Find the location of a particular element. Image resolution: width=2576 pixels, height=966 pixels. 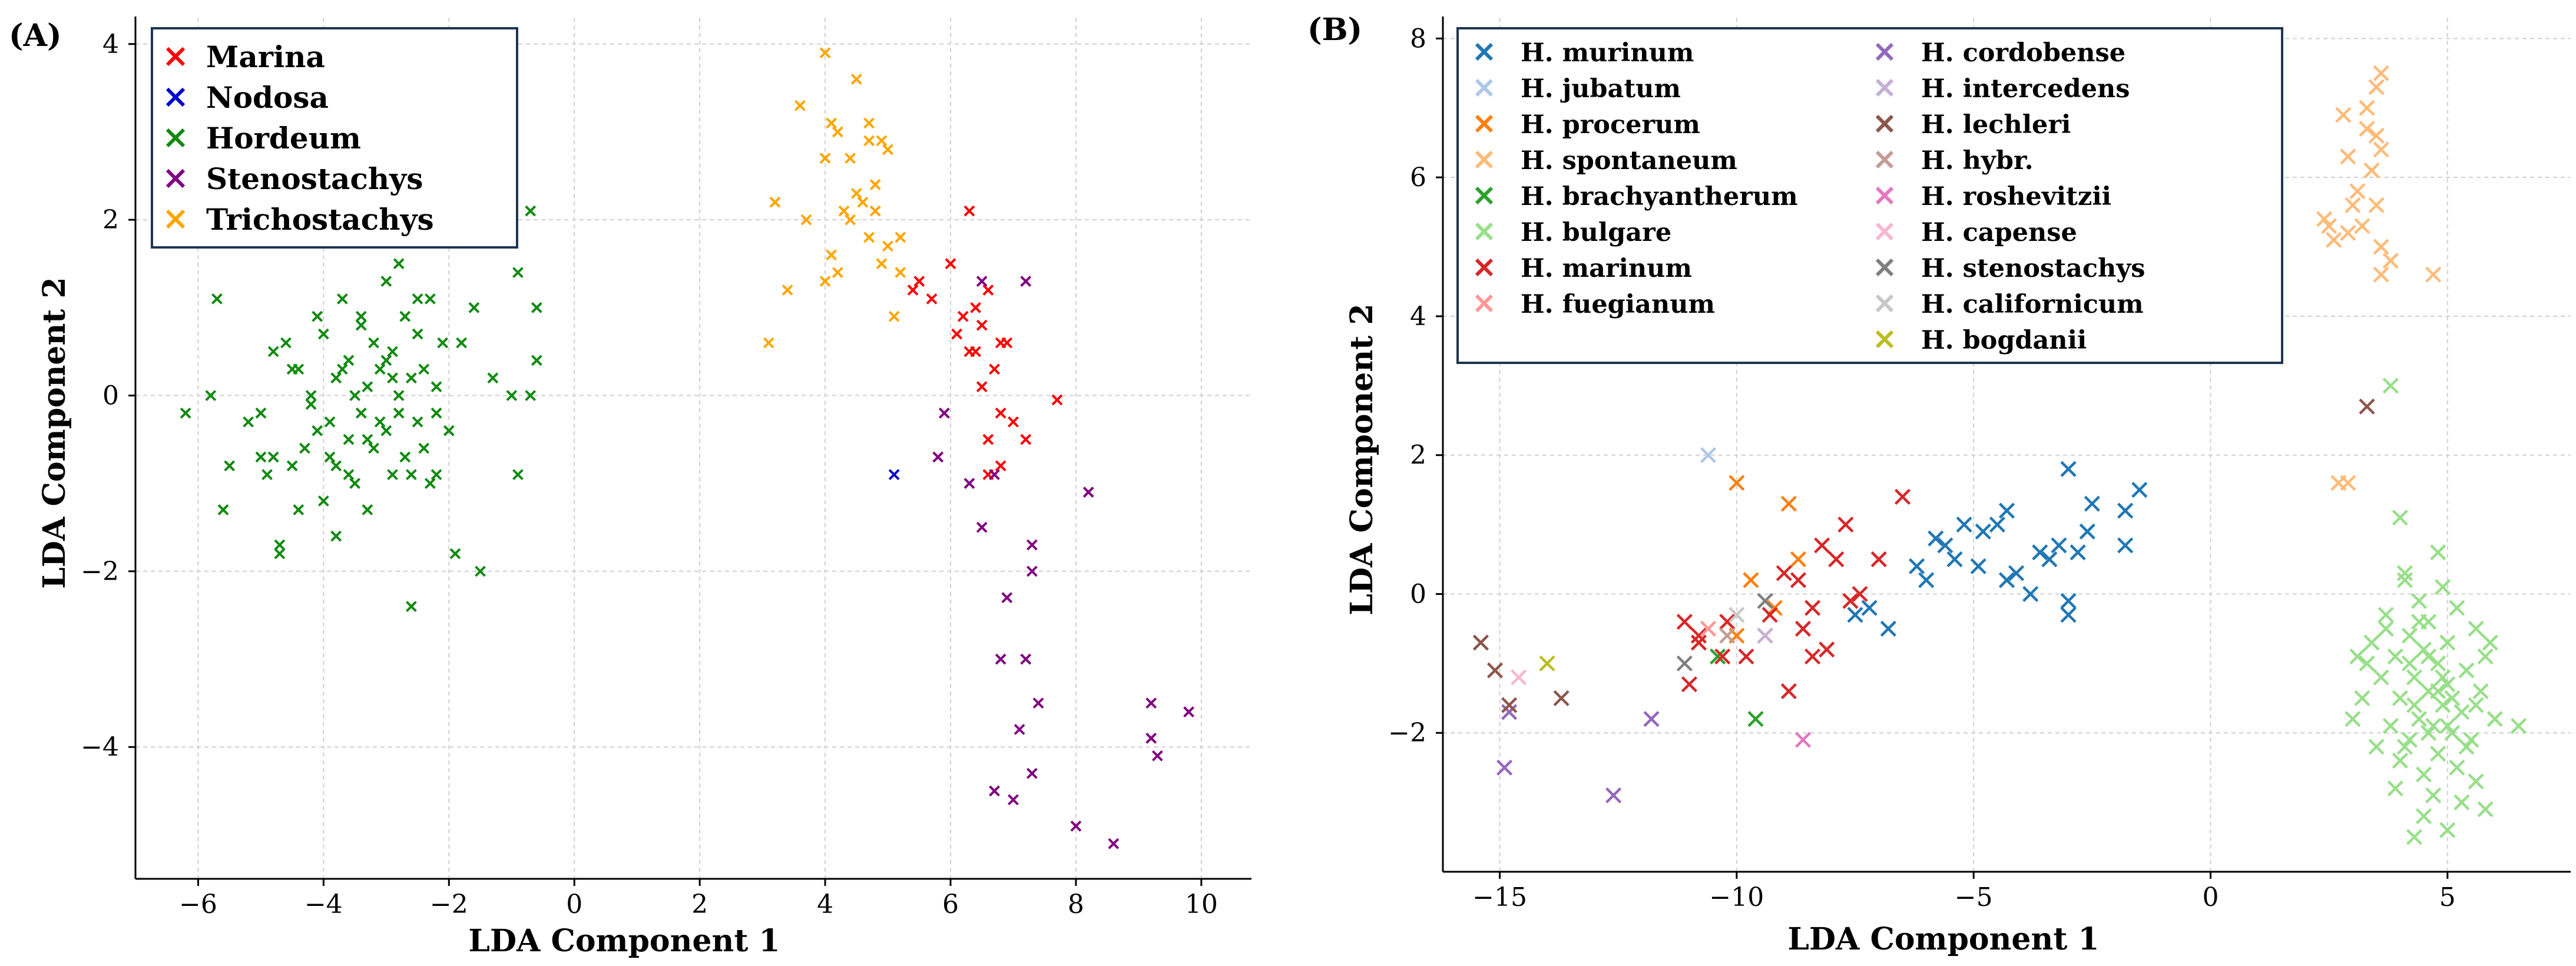

legend-b-marker-h-cordobense is located at coordinates (1884, 51).